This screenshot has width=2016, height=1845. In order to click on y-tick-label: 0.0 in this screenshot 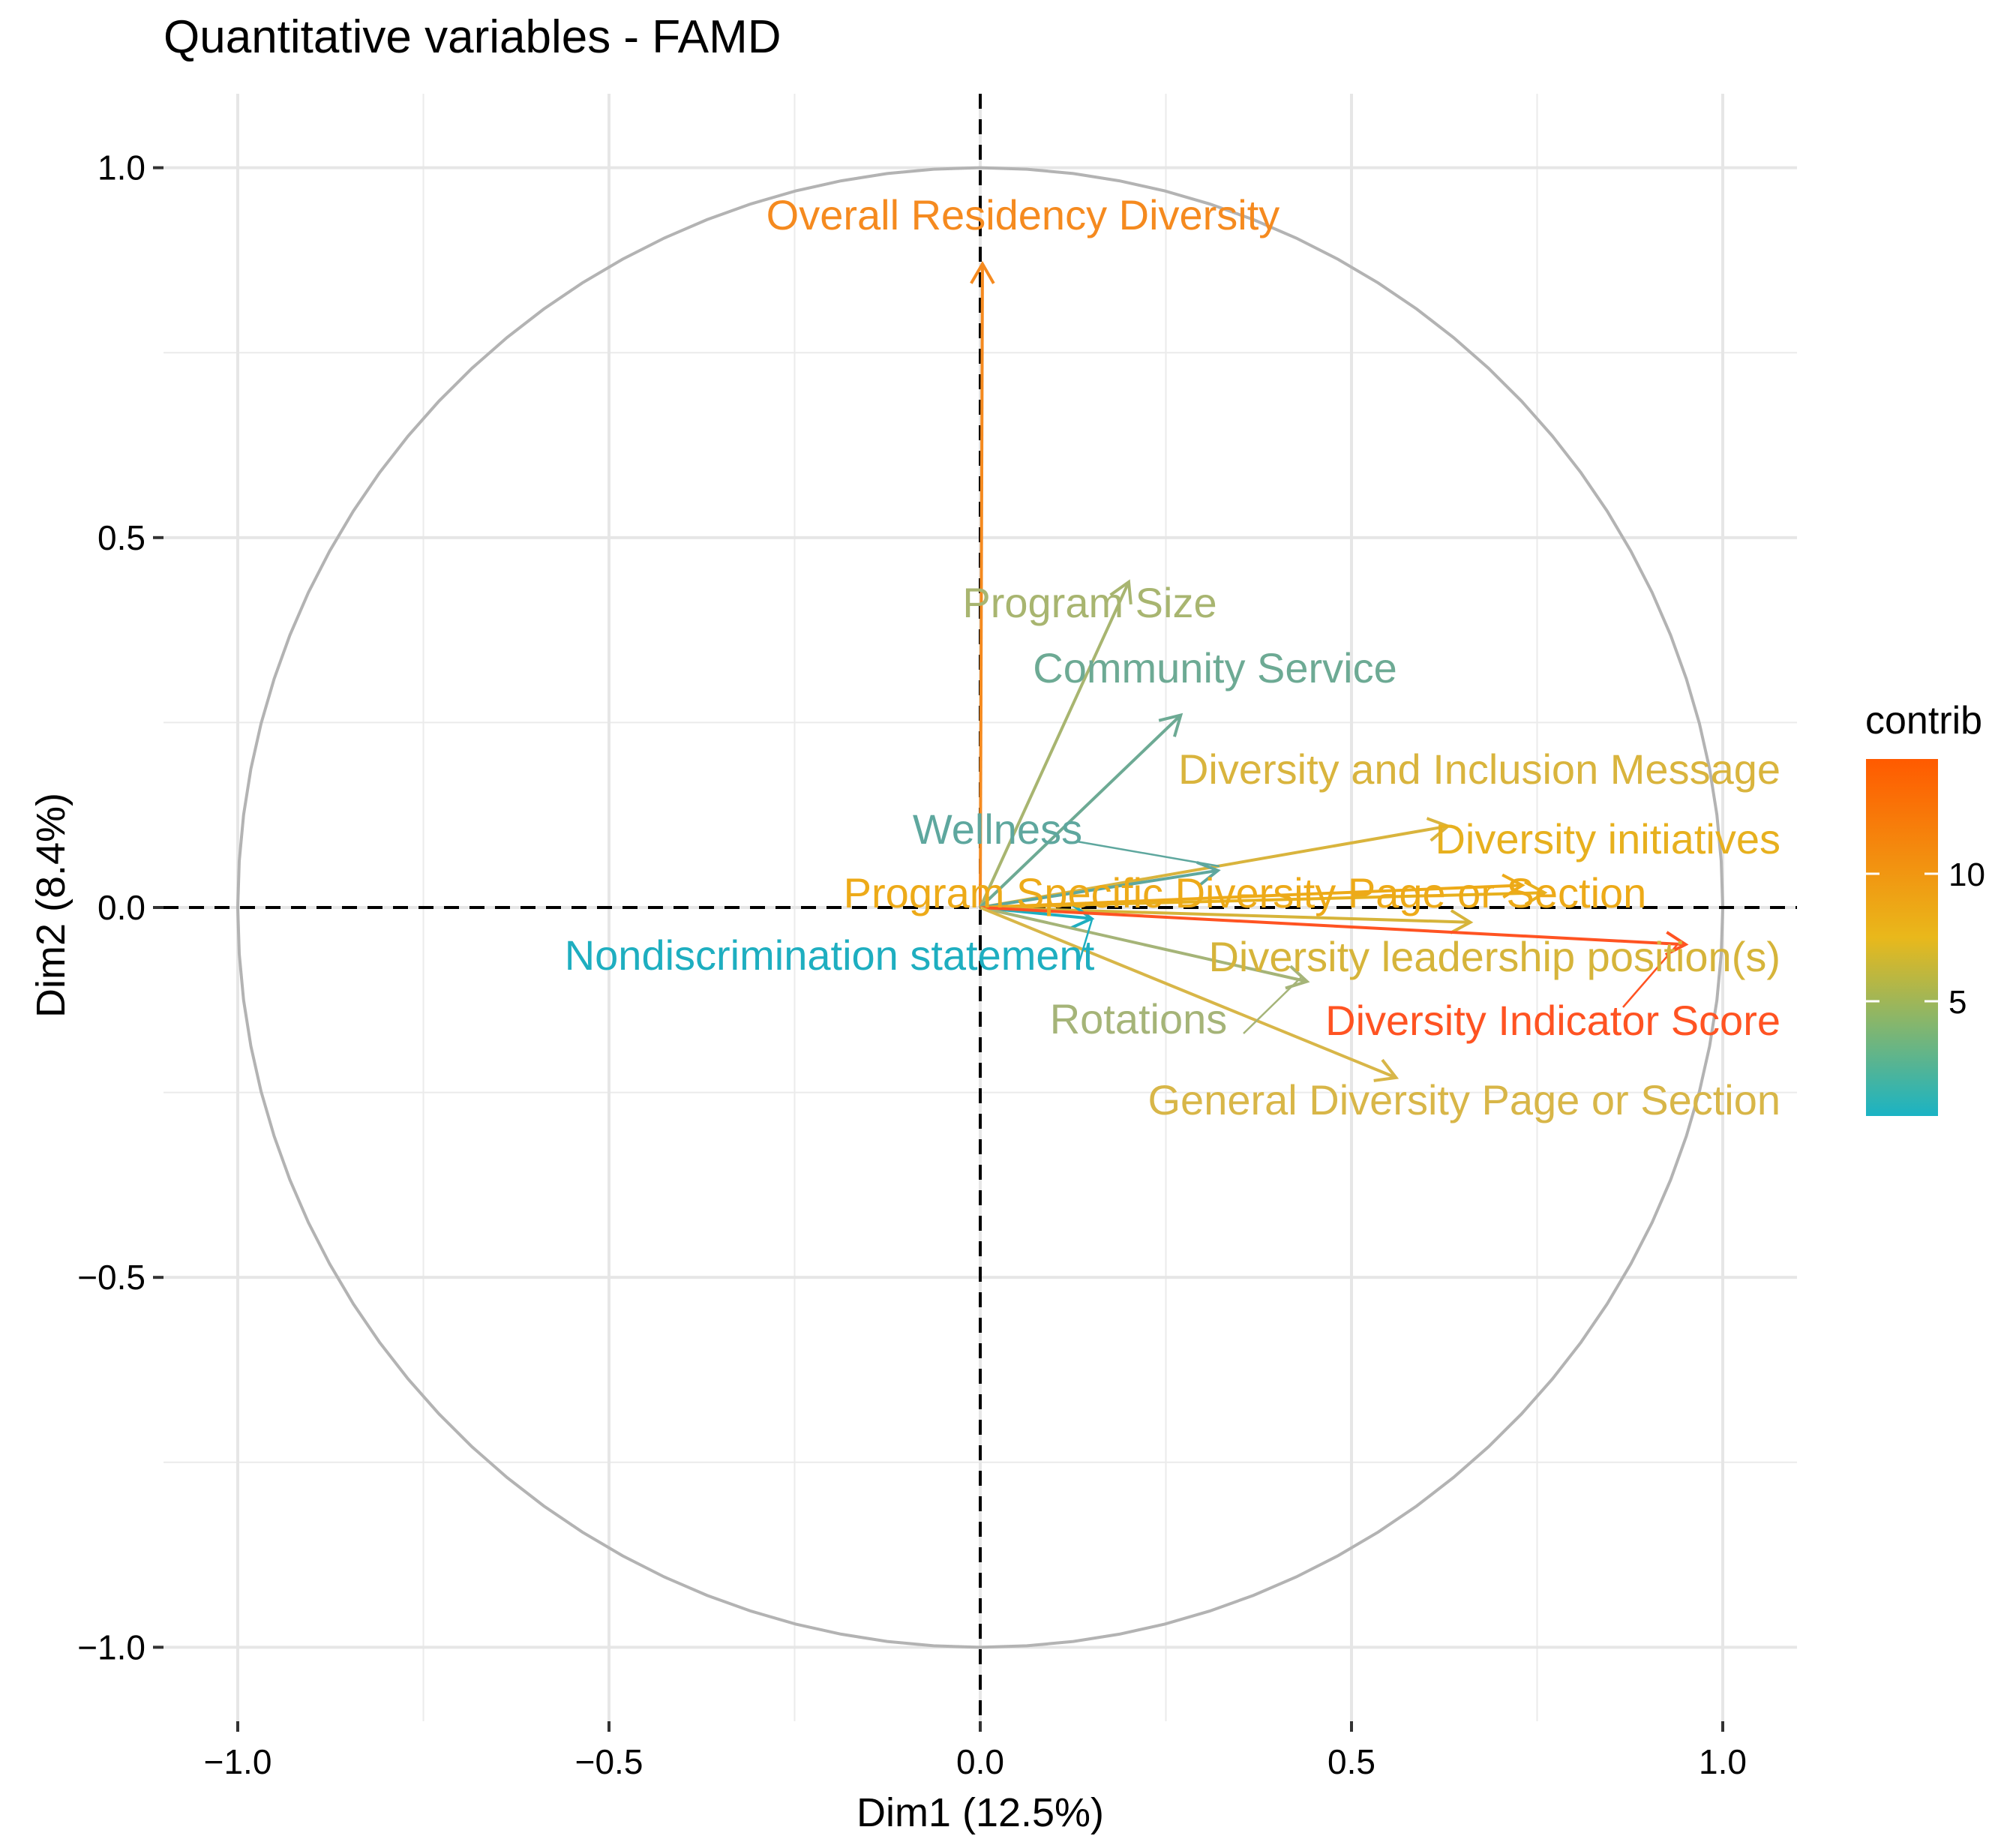, I will do `click(122, 907)`.